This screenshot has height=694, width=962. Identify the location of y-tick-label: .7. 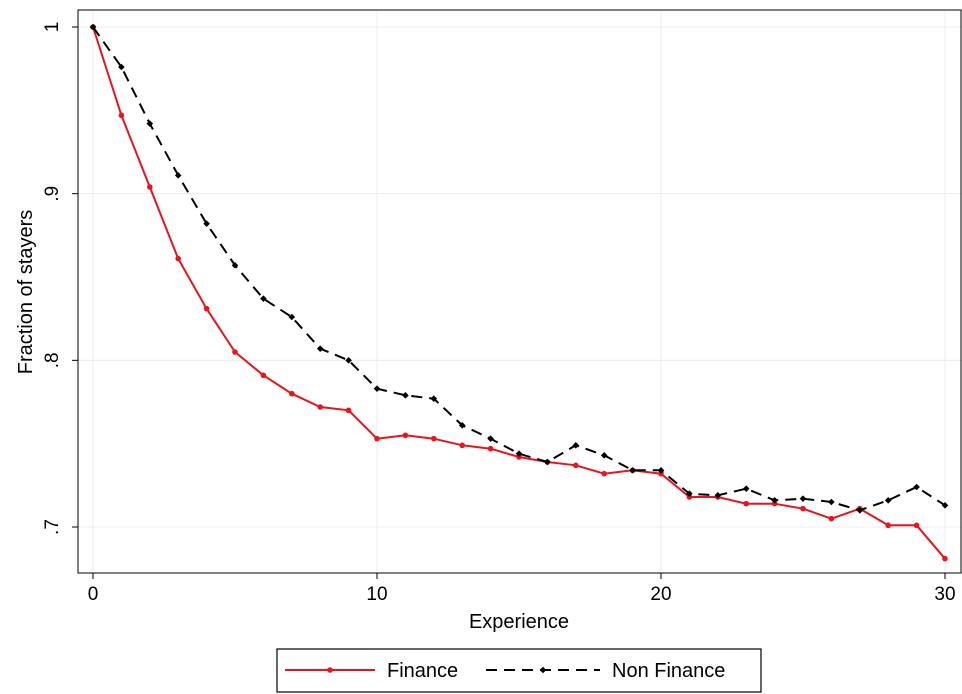
(52, 527).